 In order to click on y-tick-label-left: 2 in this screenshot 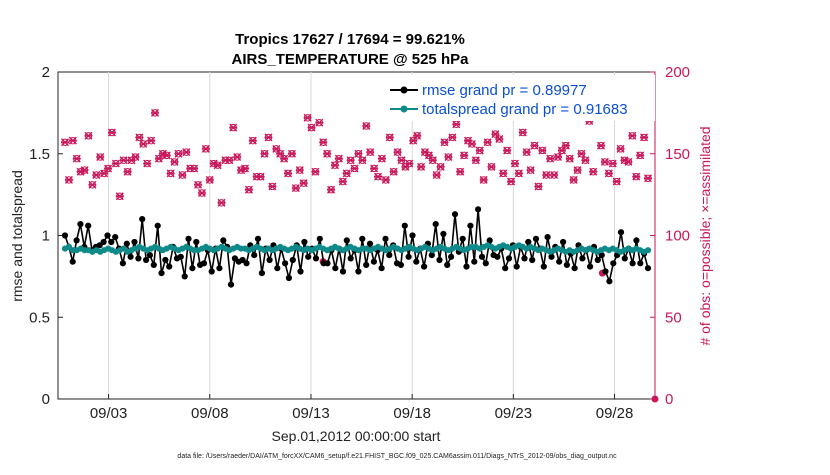, I will do `click(46, 72)`.